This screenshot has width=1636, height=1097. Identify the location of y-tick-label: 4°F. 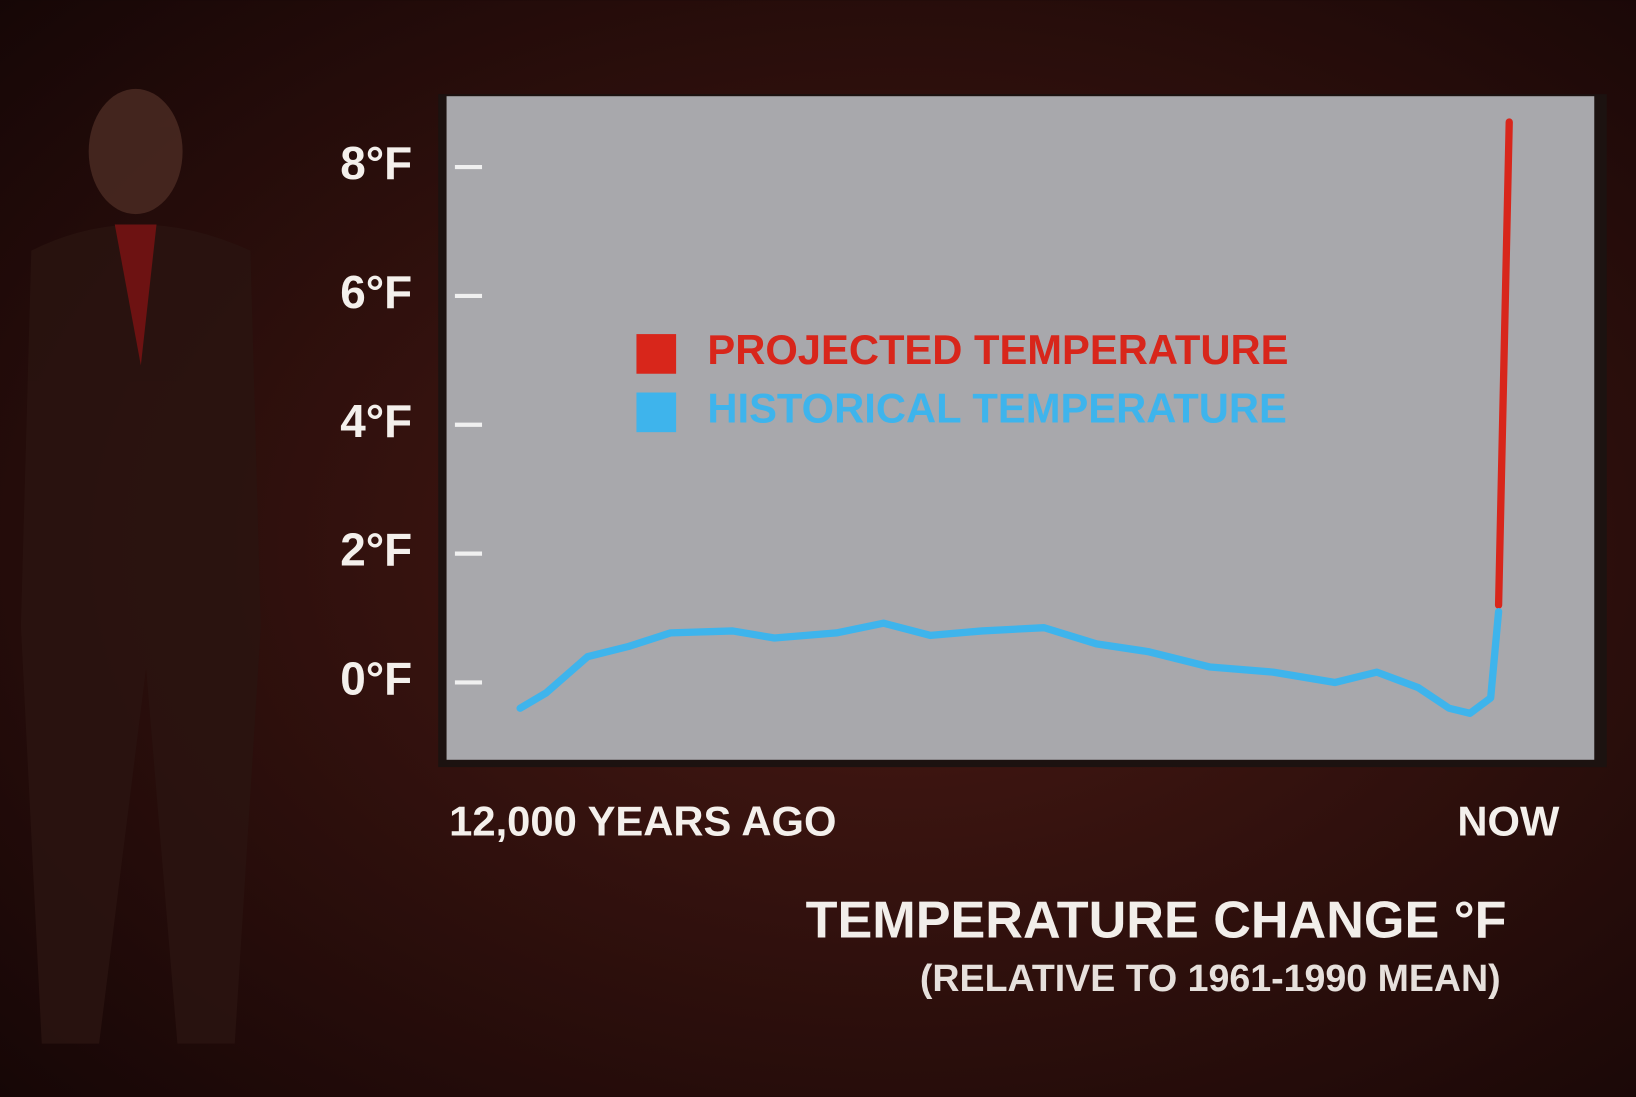
(376, 421).